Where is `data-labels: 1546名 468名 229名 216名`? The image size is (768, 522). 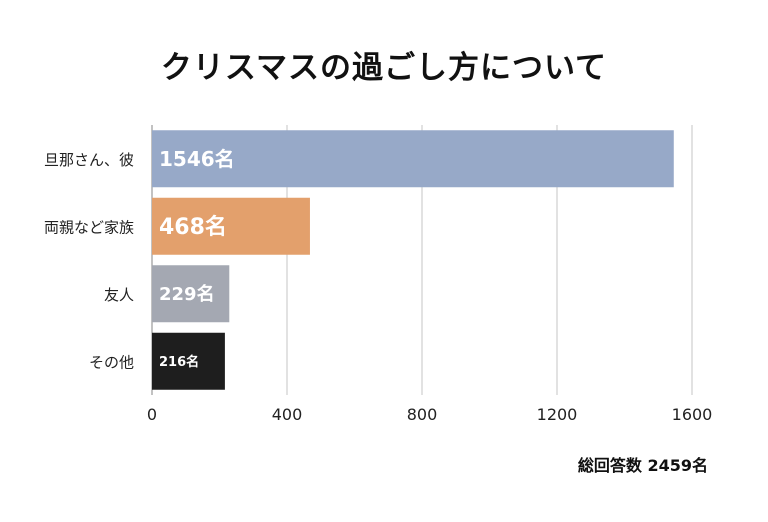
data-labels: 1546名 468名 229名 216名 is located at coordinates (197, 258).